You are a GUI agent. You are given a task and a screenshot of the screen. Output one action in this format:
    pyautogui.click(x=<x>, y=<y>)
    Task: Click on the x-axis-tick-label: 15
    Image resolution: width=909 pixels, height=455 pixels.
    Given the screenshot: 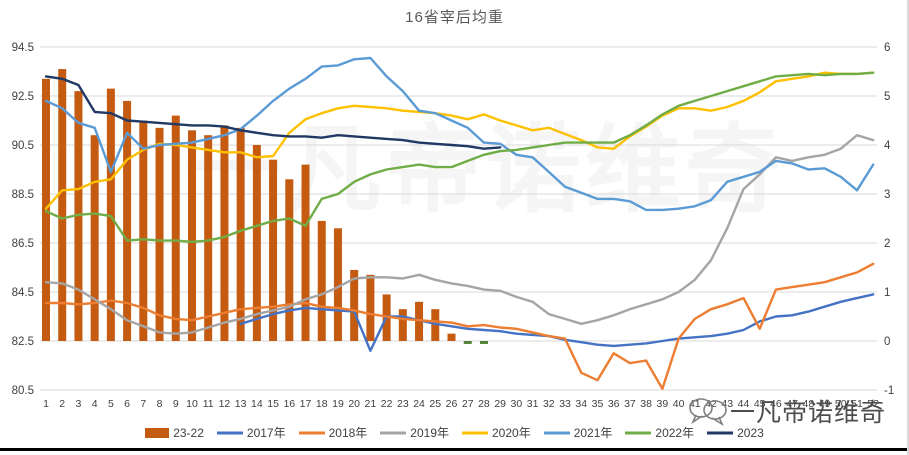 What is the action you would take?
    pyautogui.click(x=273, y=404)
    